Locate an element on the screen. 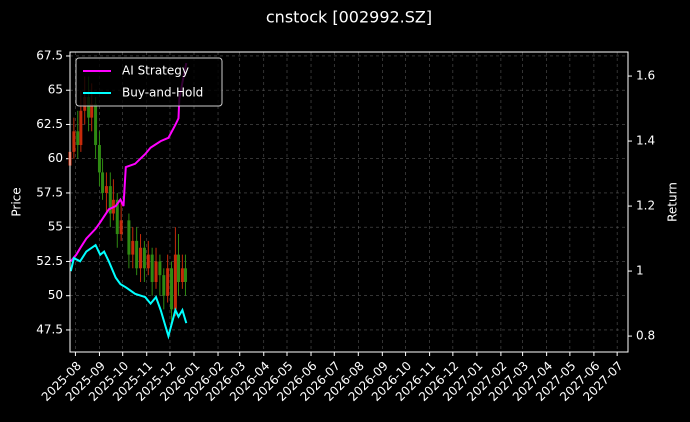 The height and width of the screenshot is (422, 690). y2-tick-label: 1.6 is located at coordinates (645, 76).